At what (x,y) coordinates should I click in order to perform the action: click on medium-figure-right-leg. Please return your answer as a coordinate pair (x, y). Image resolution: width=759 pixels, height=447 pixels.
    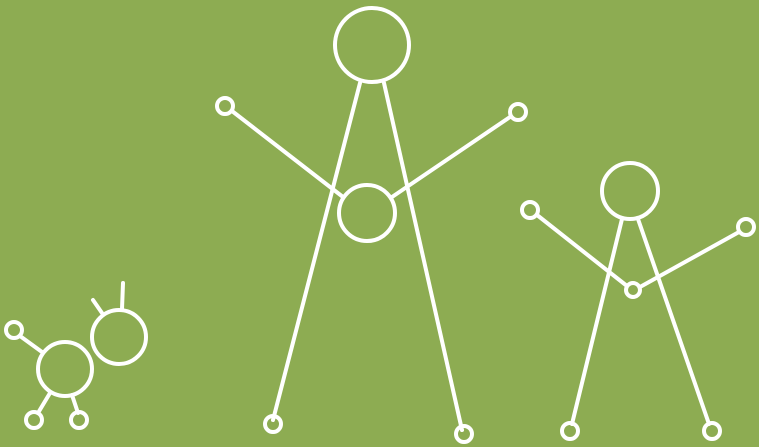
    Looking at the image, I should click on (673, 321).